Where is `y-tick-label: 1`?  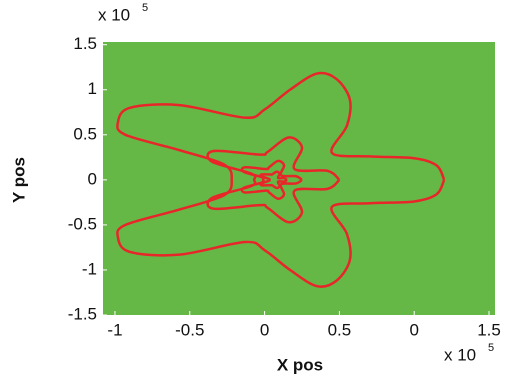 y-tick-label: 1 is located at coordinates (92, 88).